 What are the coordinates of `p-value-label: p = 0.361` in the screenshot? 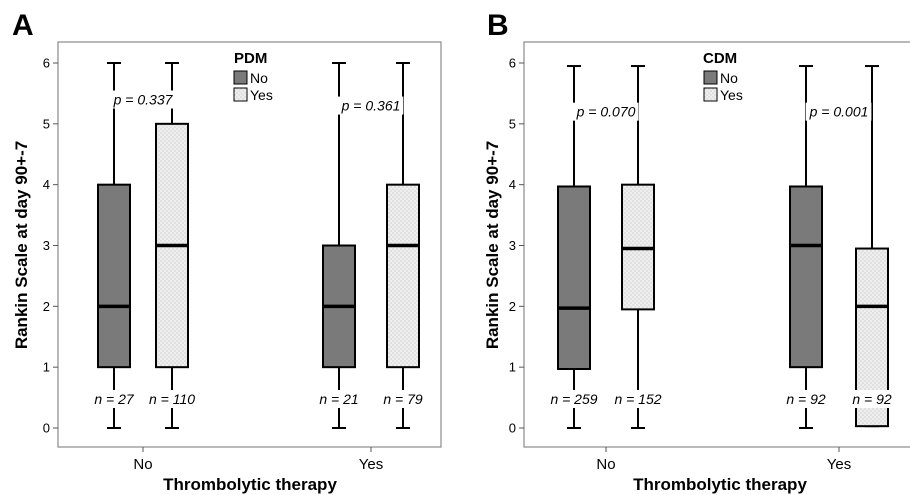 It's located at (371, 106).